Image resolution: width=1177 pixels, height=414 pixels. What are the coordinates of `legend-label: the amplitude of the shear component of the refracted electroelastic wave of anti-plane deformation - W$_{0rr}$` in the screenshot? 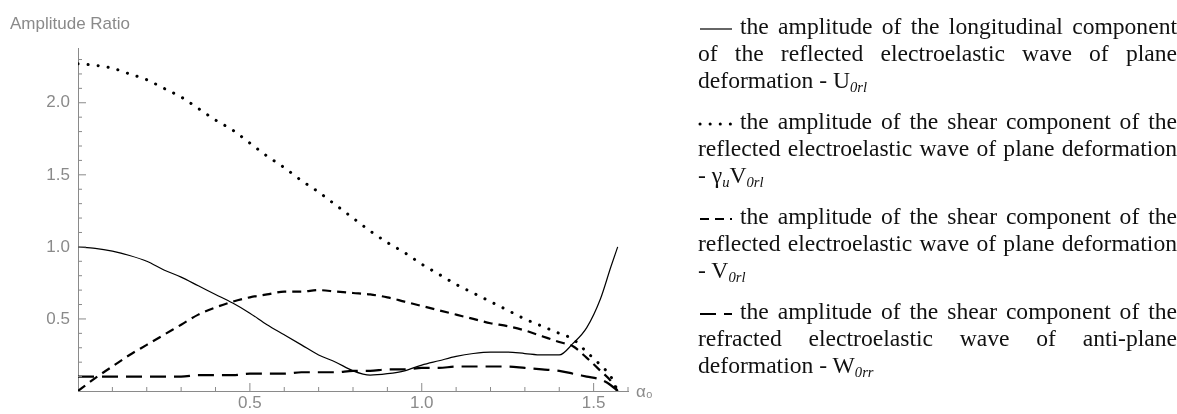 It's located at (937, 339).